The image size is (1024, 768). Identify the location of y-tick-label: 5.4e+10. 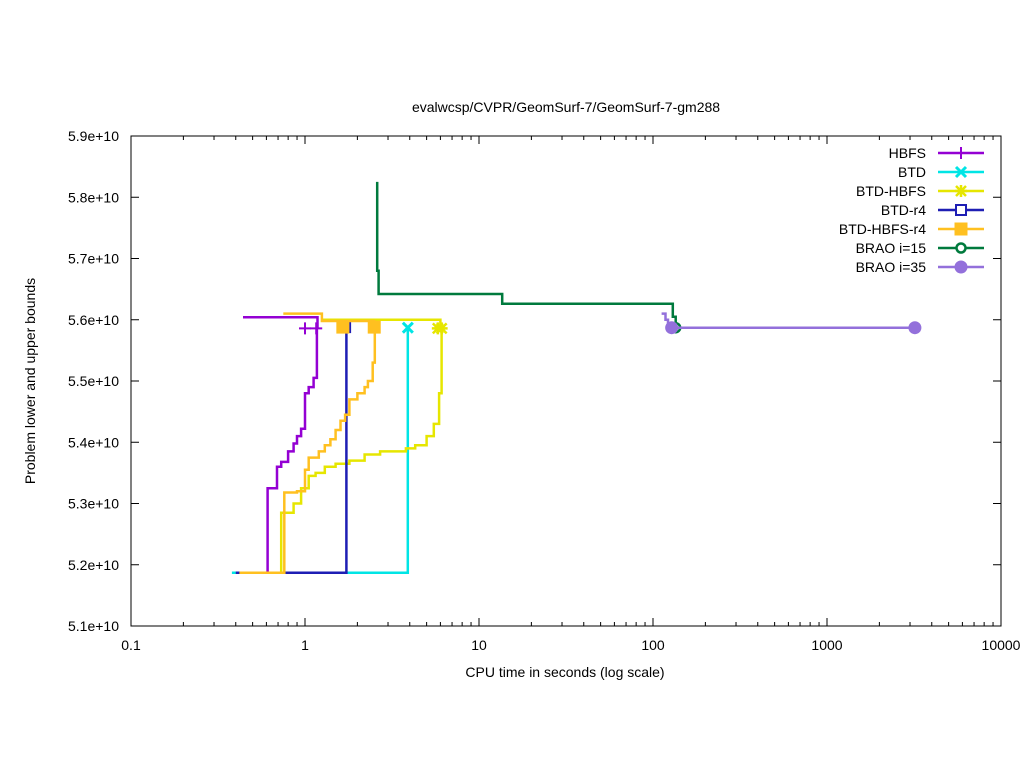
(93, 442).